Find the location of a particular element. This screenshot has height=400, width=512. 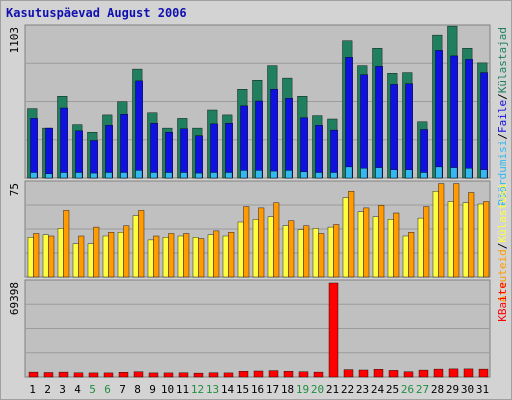

x-tick-label: 25 is located at coordinates (392, 389).